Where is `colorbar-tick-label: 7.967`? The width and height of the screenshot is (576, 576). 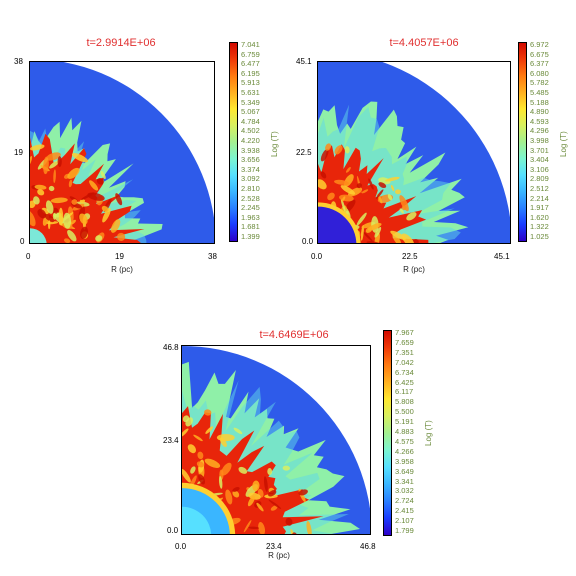 colorbar-tick-label: 7.967 is located at coordinates (404, 332).